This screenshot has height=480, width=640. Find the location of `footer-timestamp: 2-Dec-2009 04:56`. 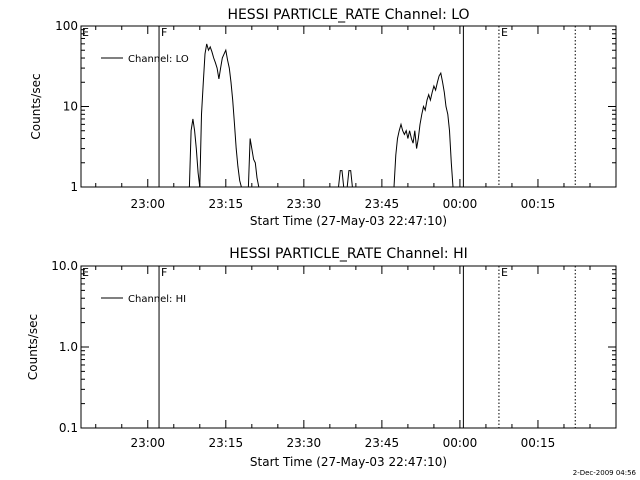

footer-timestamp: 2-Dec-2009 04:56 is located at coordinates (605, 473).